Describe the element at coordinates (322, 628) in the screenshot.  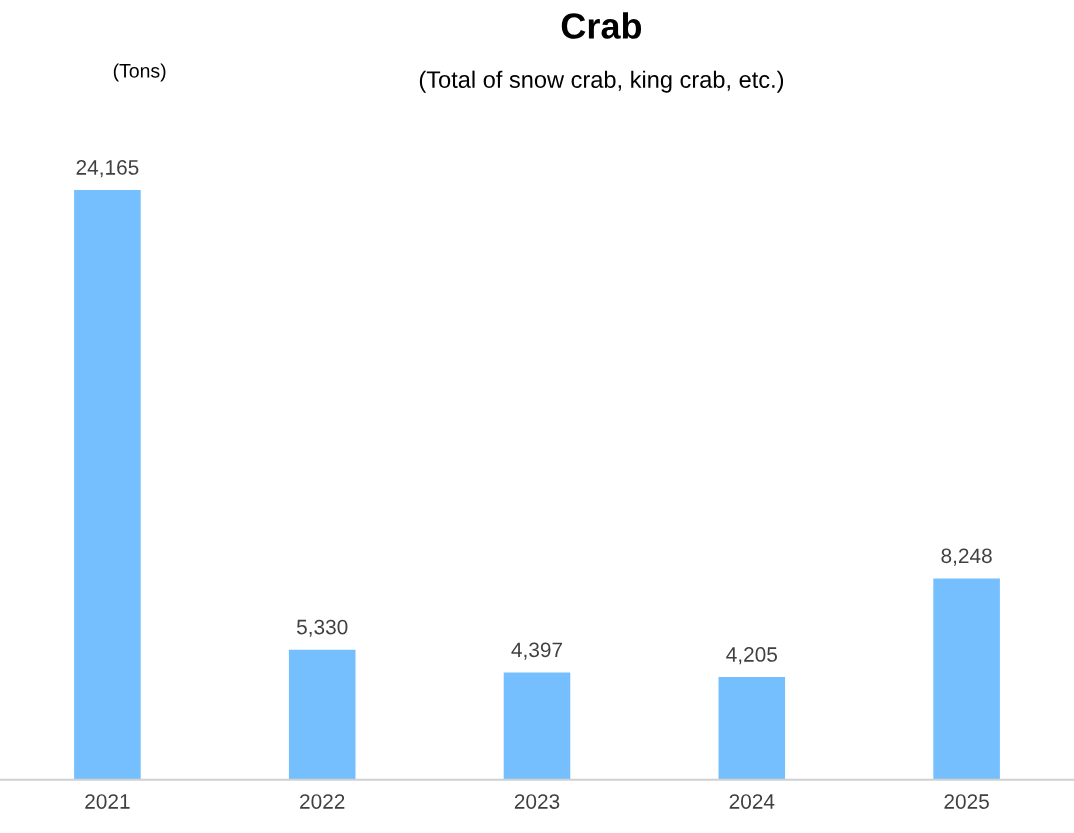
I see `data-label: 5,330` at that location.